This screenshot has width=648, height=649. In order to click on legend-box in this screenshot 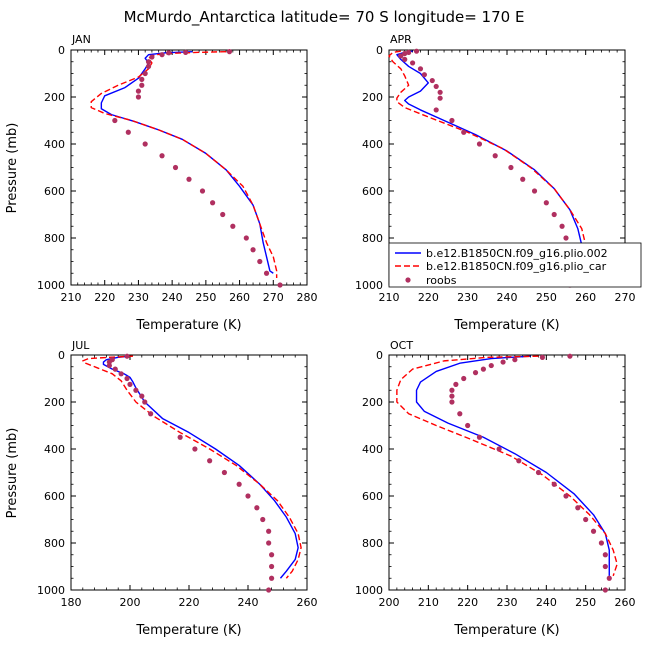, I will do `click(515, 265)`.